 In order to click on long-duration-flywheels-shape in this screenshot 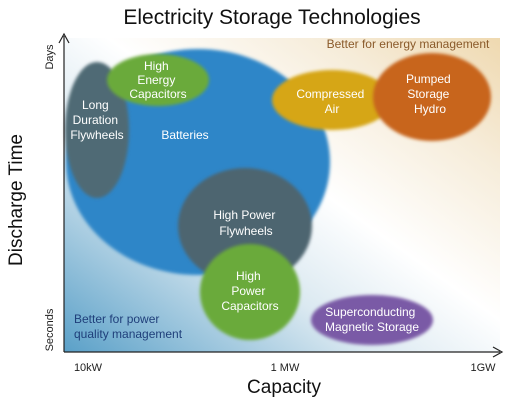, I will do `click(97, 130)`.